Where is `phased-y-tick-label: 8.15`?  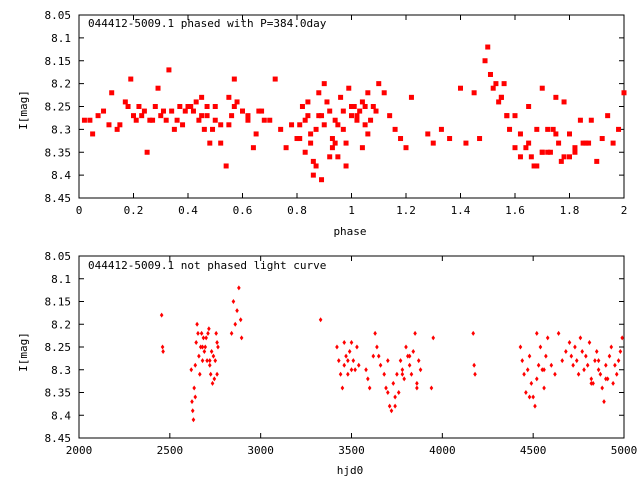 phased-y-tick-label: 8.15 is located at coordinates (58, 61).